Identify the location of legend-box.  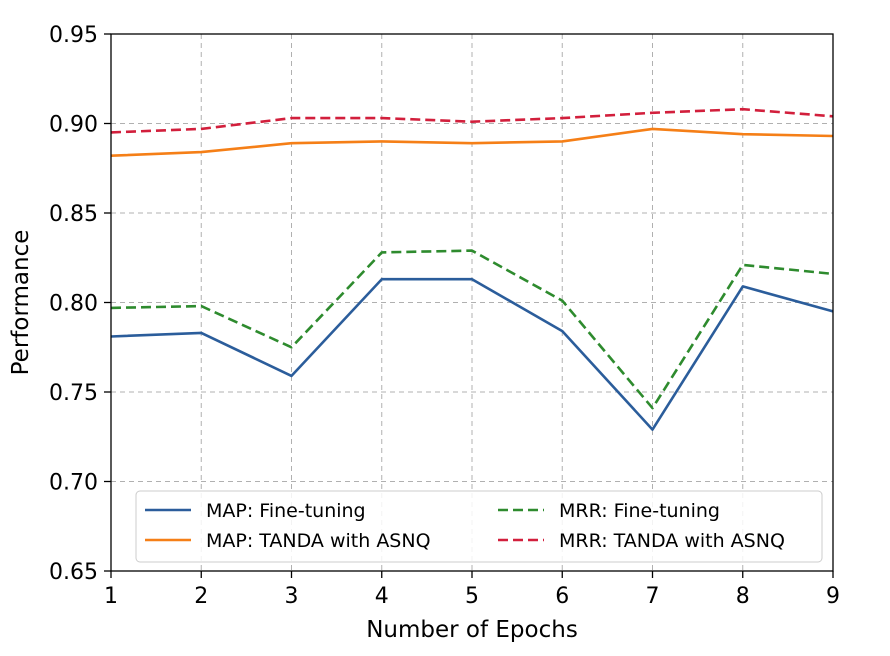
(479, 526).